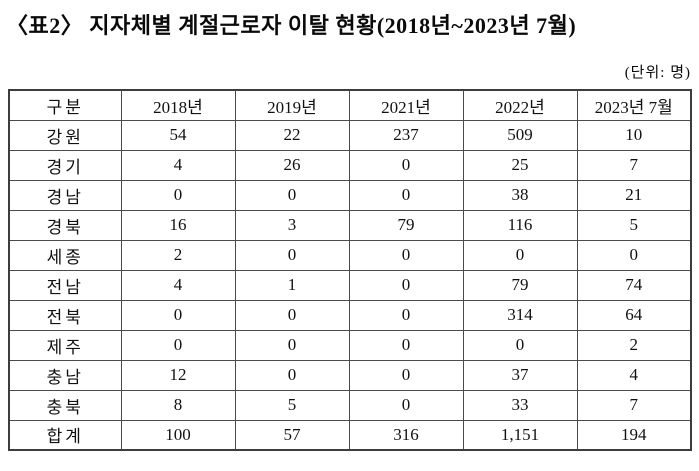 This screenshot has height=471, width=699. I want to click on header-row: 구분 2018년 2019년 2021년 2022년 2023년 7월, so click(350, 105).